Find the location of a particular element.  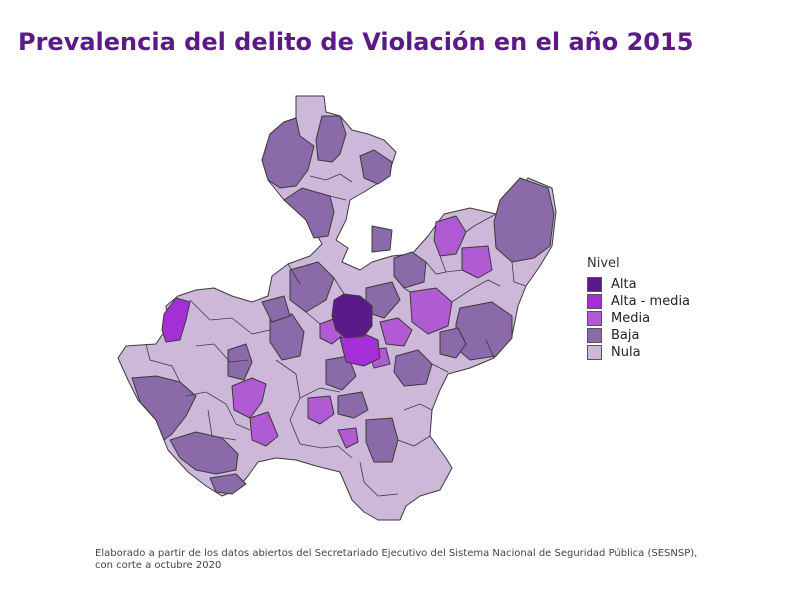

region-north-upper-baja is located at coordinates (382, 239).